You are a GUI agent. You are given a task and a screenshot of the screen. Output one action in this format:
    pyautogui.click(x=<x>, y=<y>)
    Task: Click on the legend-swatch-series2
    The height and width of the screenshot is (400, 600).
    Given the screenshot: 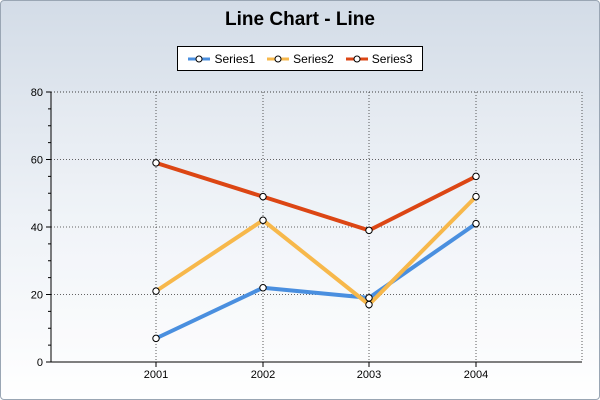 What is the action you would take?
    pyautogui.click(x=278, y=58)
    